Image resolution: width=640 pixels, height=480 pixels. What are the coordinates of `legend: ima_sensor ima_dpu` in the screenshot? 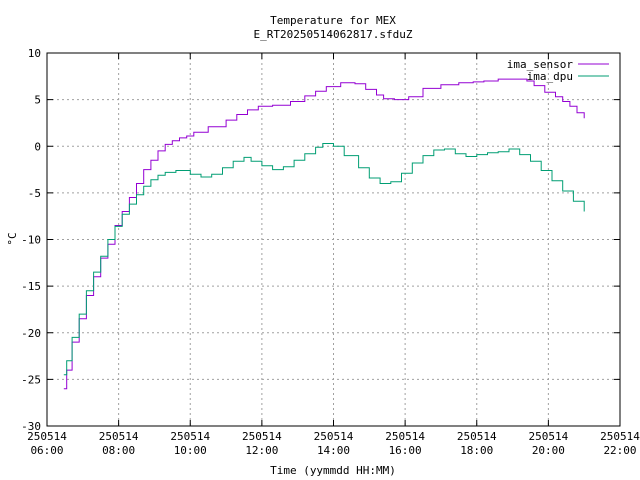 It's located at (558, 70).